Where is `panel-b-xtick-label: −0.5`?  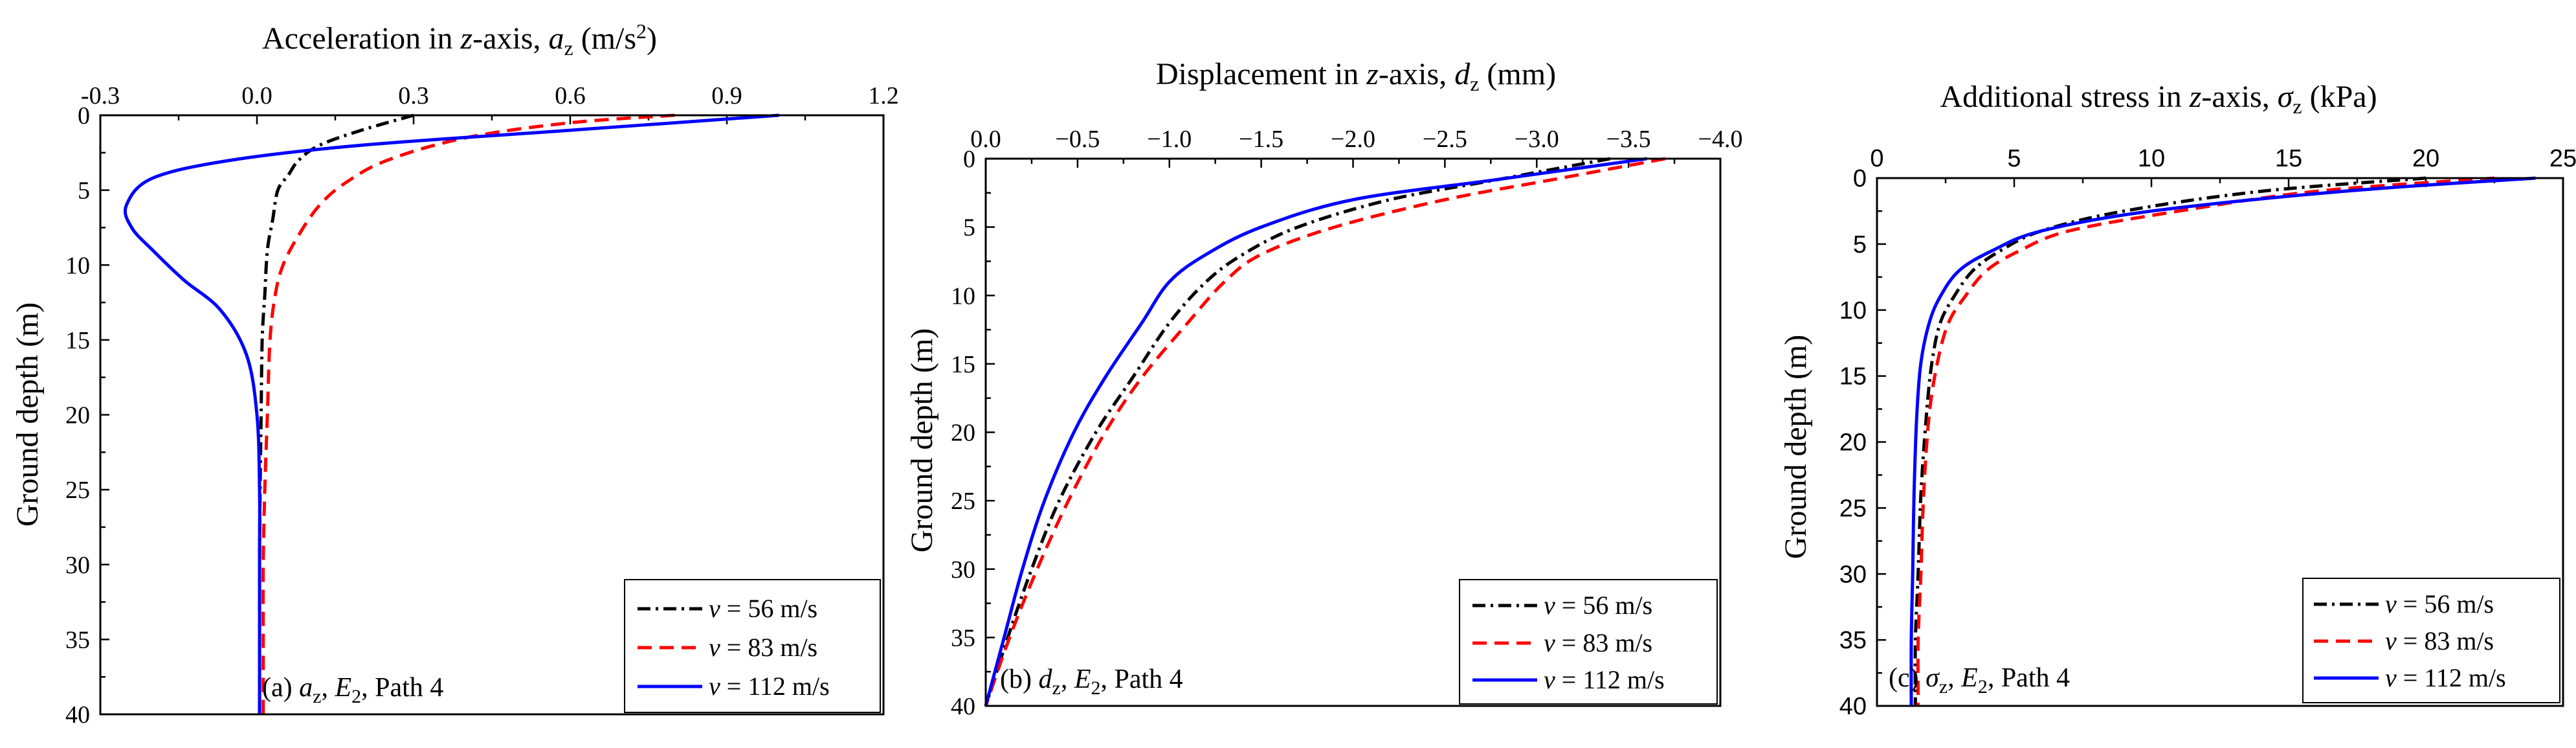 panel-b-xtick-label: −0.5 is located at coordinates (1077, 139).